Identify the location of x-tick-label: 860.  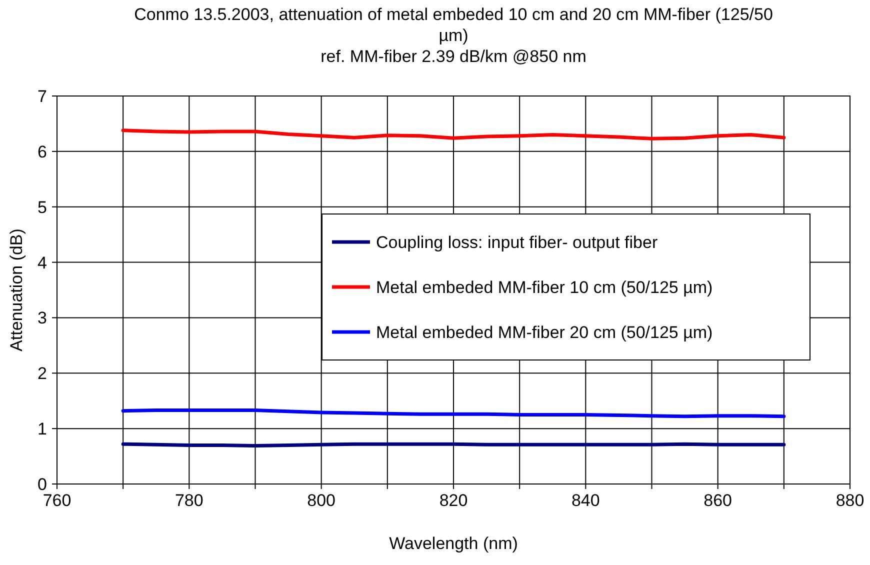
(718, 500).